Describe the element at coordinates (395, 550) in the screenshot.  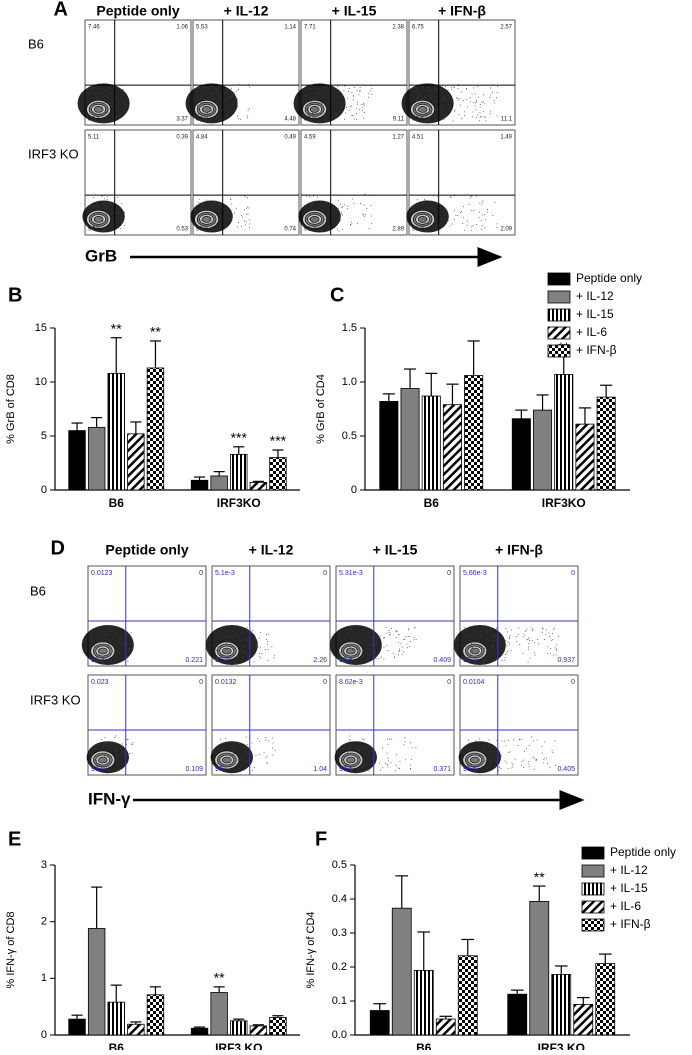
I see `column-header: + IL-15` at that location.